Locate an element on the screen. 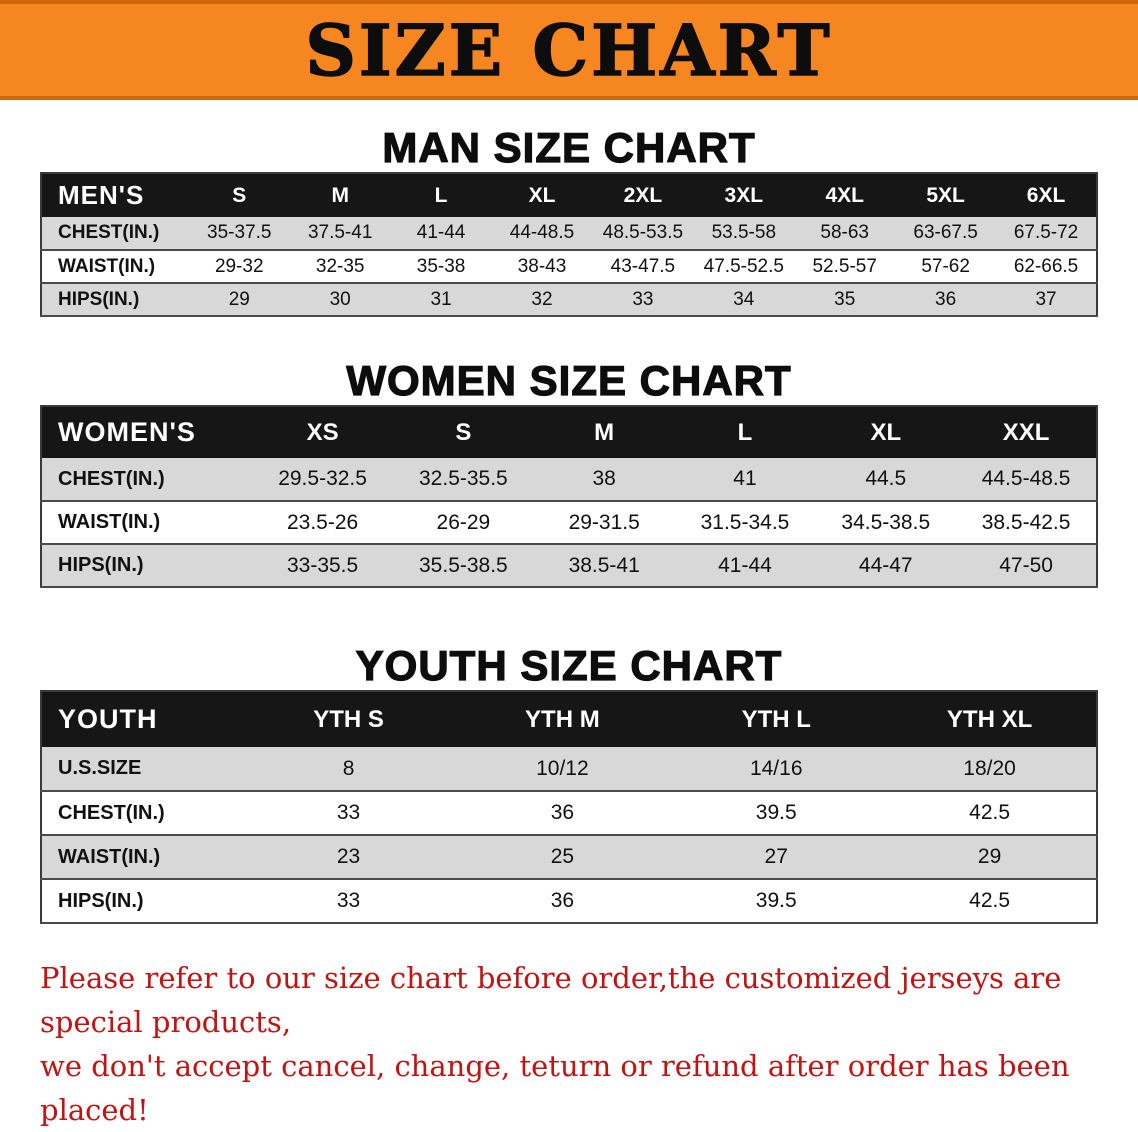  table-row: CHEST(IN.) 33 36 39.5 42.5 is located at coordinates (569, 813).